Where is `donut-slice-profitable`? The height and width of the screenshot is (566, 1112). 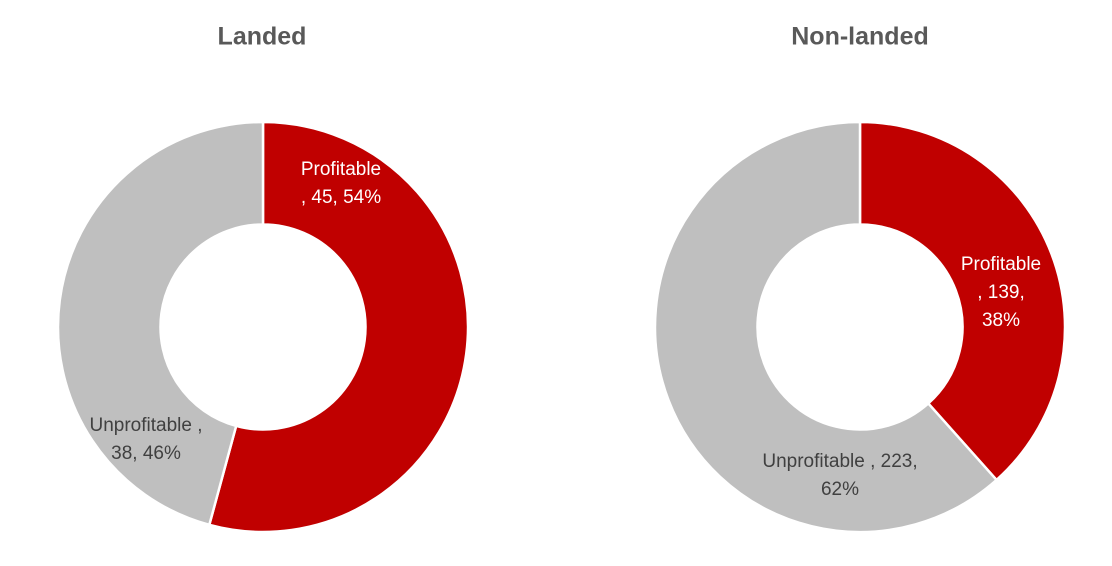
donut-slice-profitable is located at coordinates (962, 301).